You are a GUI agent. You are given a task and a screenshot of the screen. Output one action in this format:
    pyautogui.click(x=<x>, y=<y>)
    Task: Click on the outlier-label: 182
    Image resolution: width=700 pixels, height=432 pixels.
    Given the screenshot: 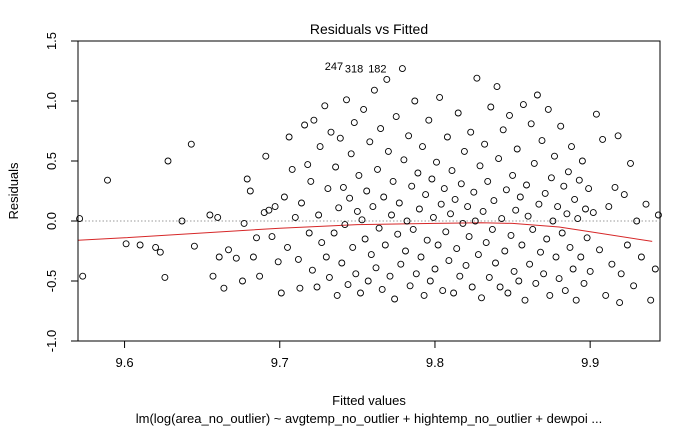 What is the action you would take?
    pyautogui.click(x=377, y=70)
    